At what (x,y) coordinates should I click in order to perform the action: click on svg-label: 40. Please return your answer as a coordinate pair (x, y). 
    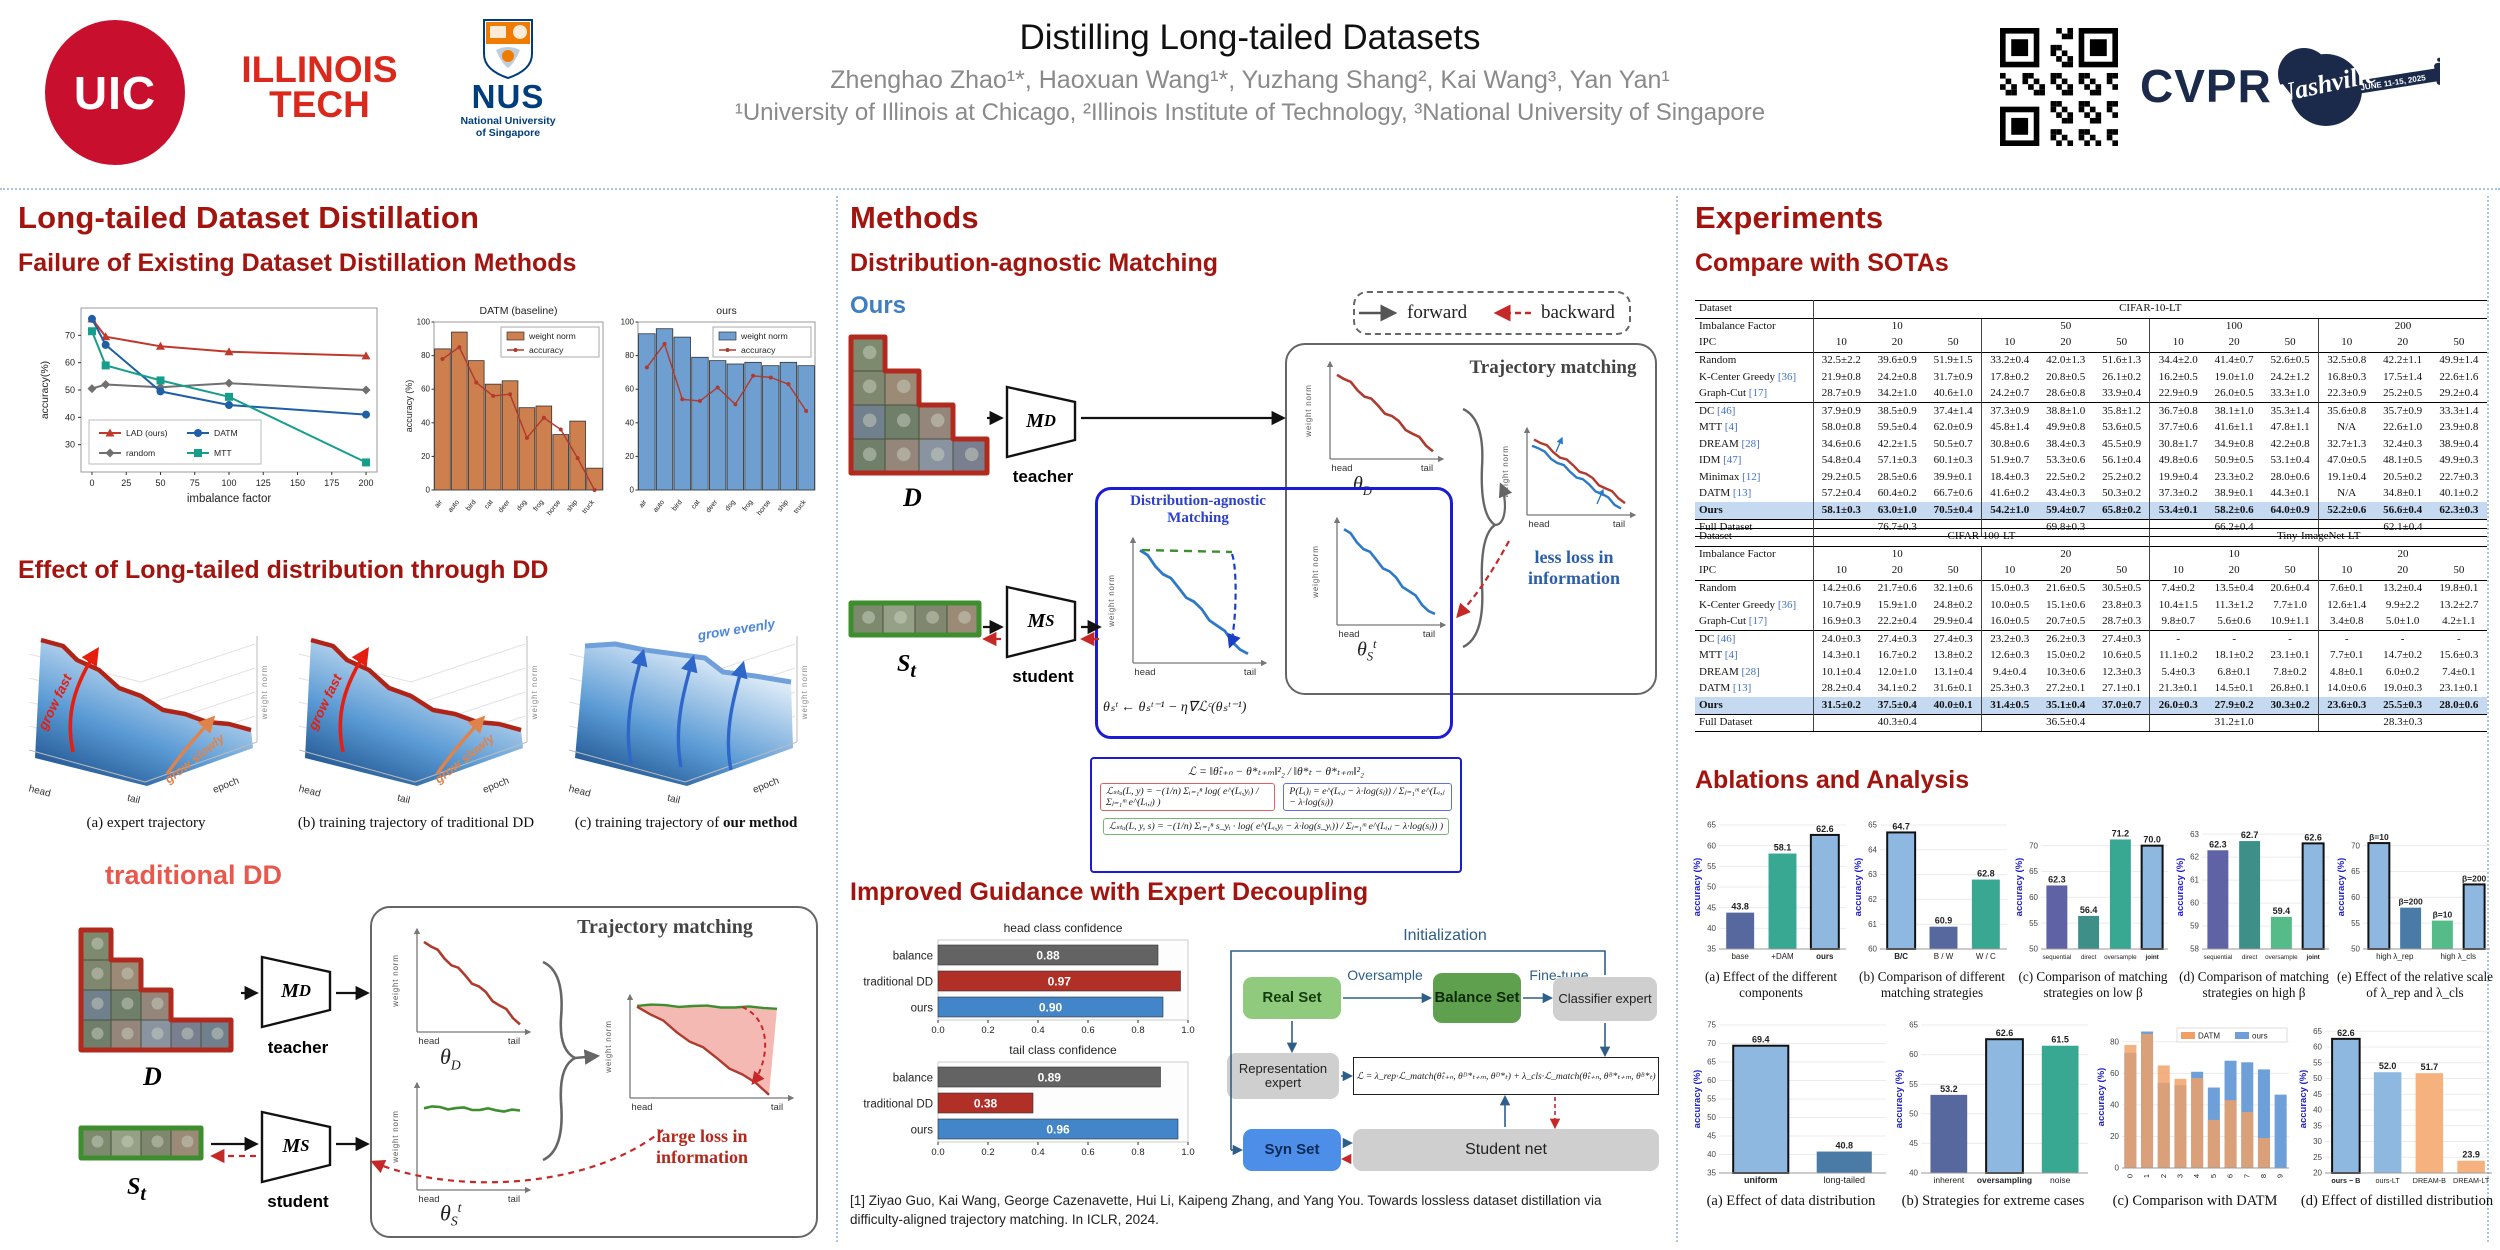
    Looking at the image, I should click on (1711, 928).